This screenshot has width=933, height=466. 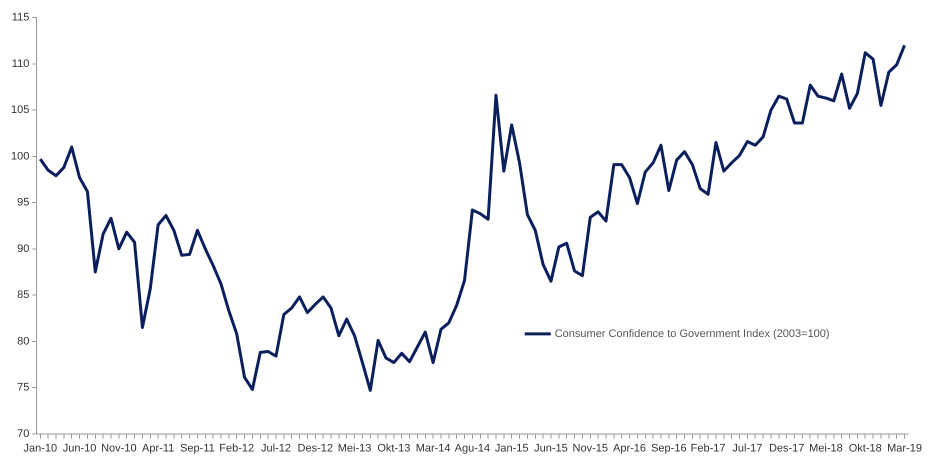 What do you see at coordinates (511, 448) in the screenshot?
I see `x-tick-label: Jan-15` at bounding box center [511, 448].